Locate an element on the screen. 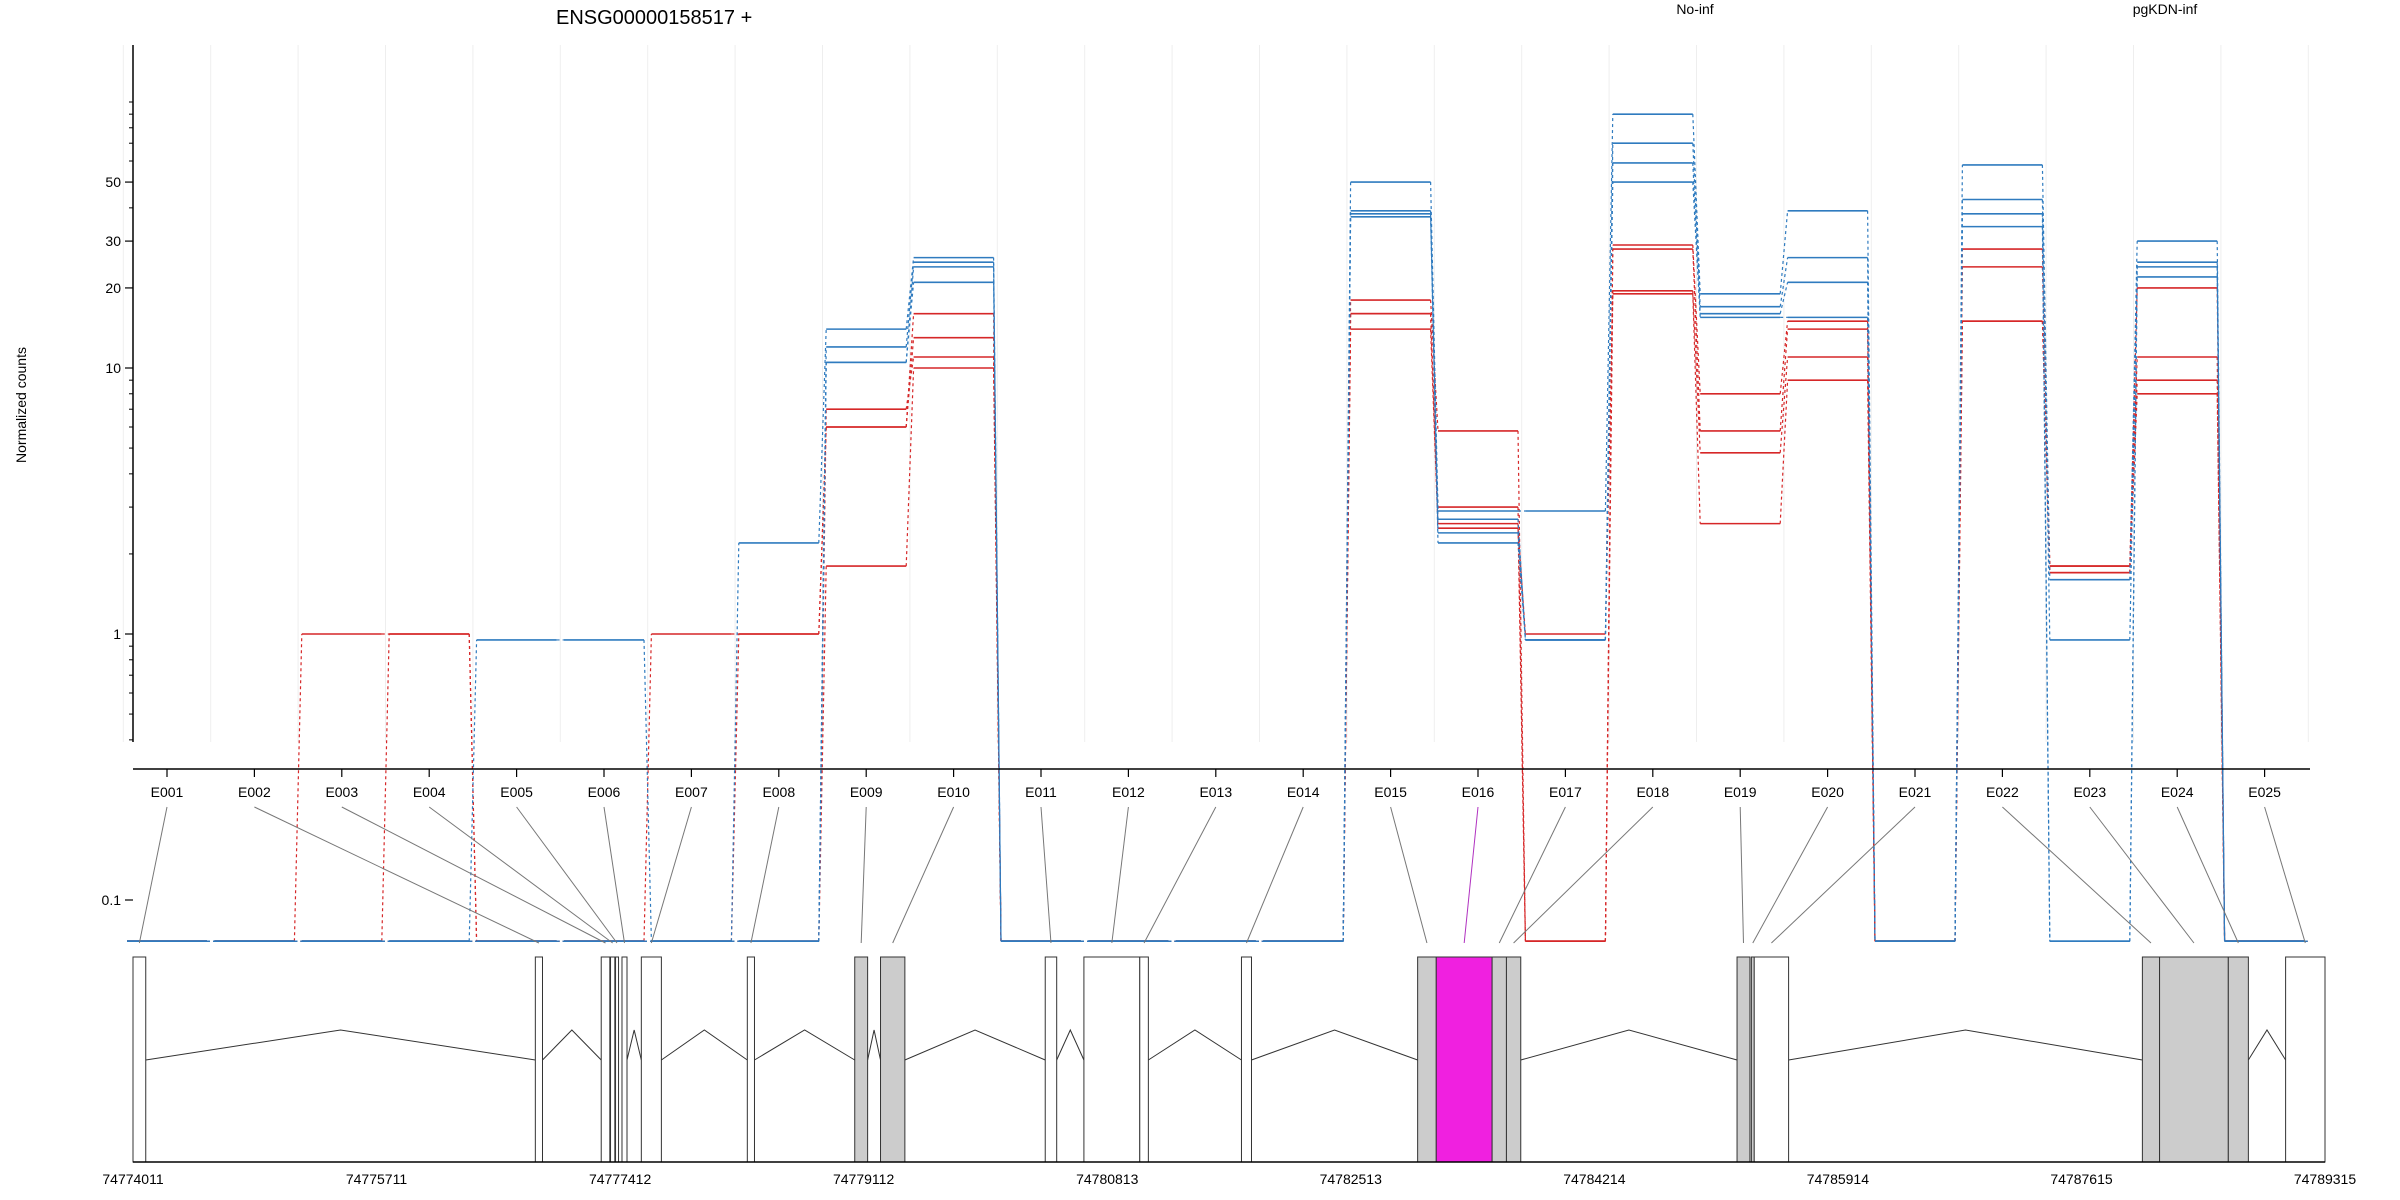  exon-tick-label: E021 is located at coordinates (1915, 792).